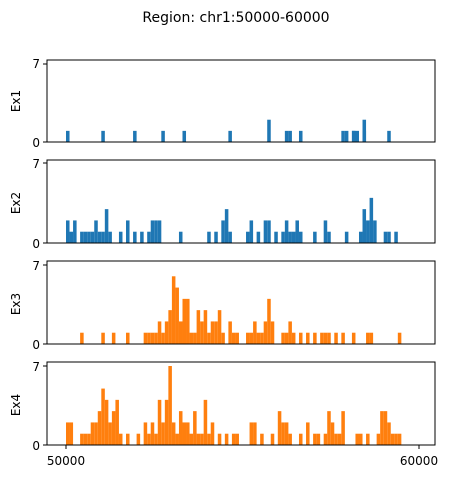 This screenshot has height=478, width=451. I want to click on panel-ex1-ylabel: Ex1, so click(16, 101).